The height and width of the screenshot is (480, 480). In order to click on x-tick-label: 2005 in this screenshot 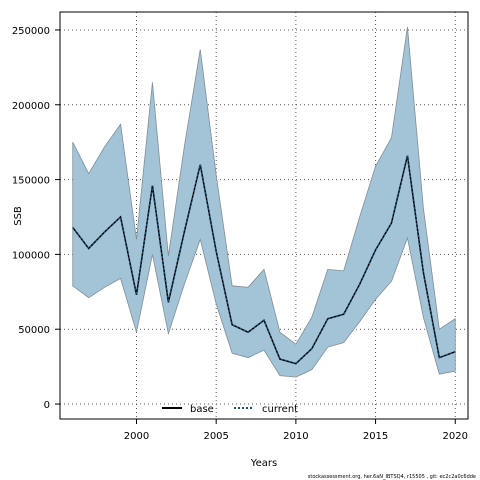, I will do `click(215, 436)`.